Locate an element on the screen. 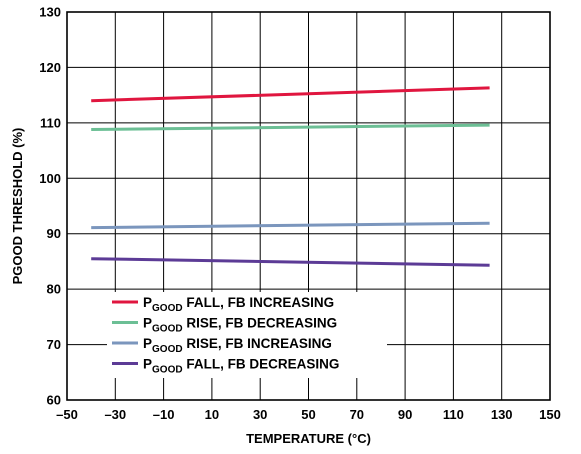 This screenshot has width=581, height=454. legend-label: PGOOD RISE, FB INCREASING is located at coordinates (237, 345).